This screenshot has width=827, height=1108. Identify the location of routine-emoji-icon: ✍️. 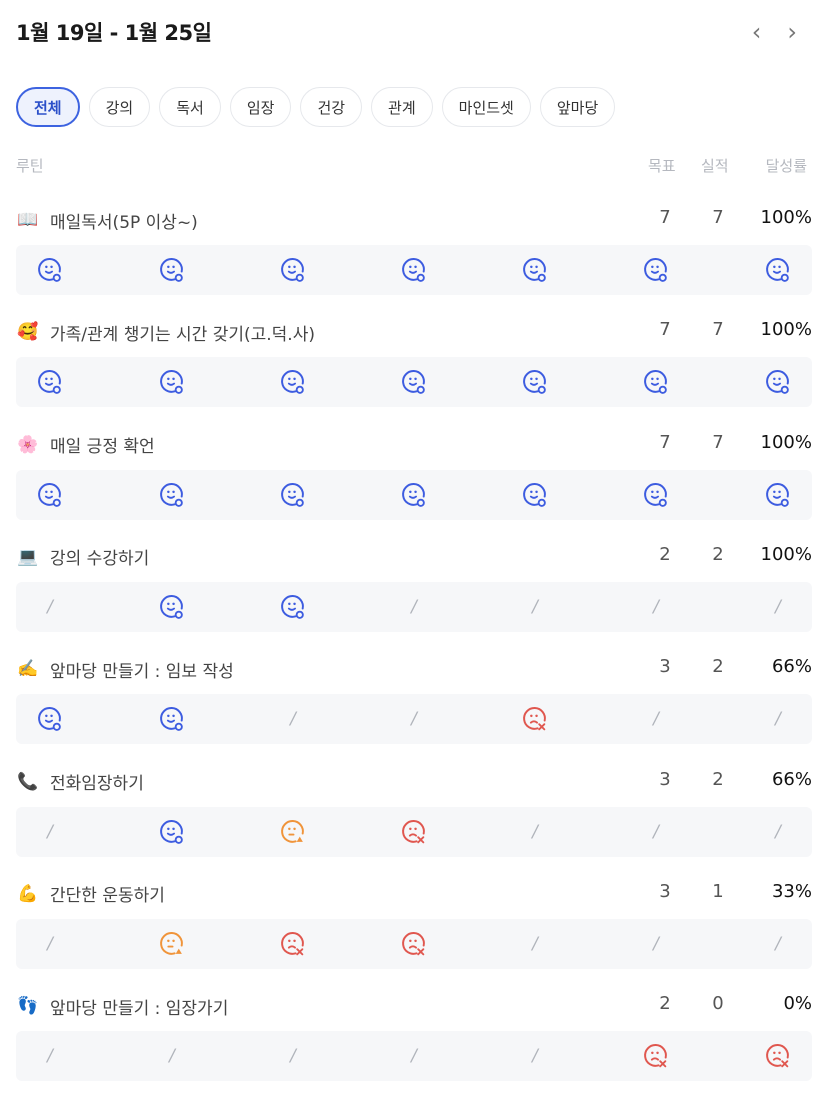
(28, 669).